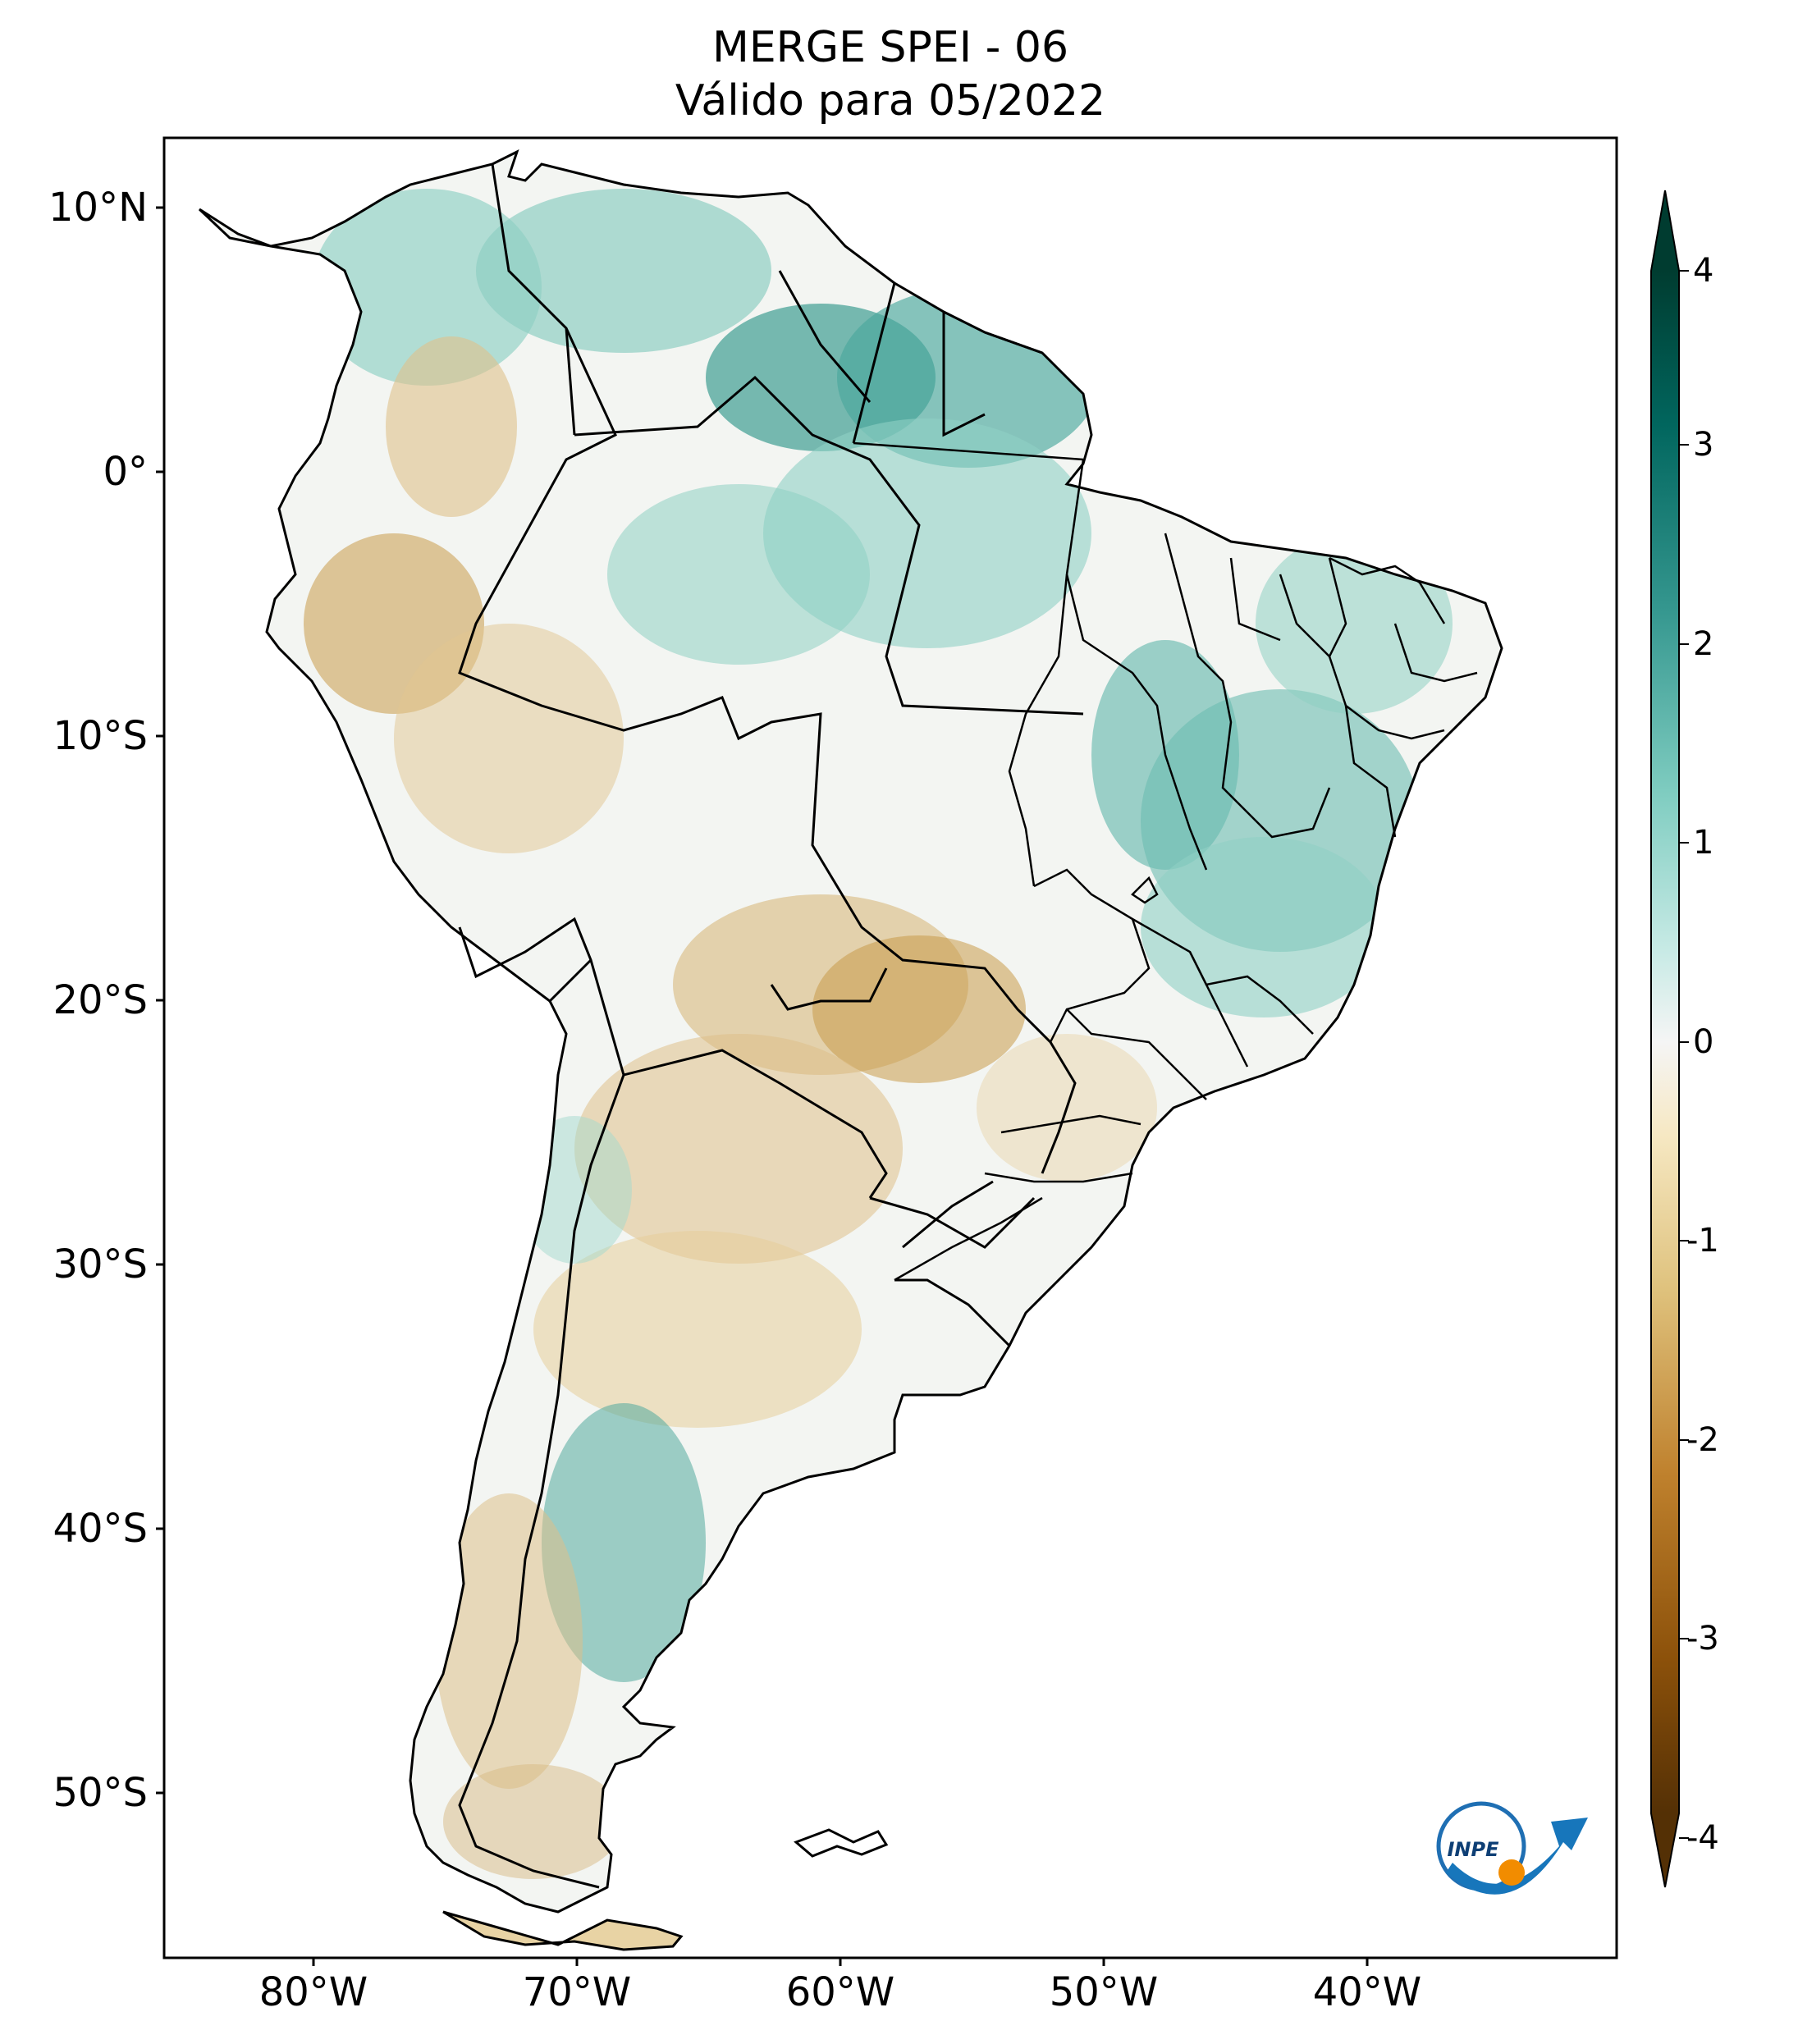  I want to click on inpe-logo: INPE, so click(1512, 1848).